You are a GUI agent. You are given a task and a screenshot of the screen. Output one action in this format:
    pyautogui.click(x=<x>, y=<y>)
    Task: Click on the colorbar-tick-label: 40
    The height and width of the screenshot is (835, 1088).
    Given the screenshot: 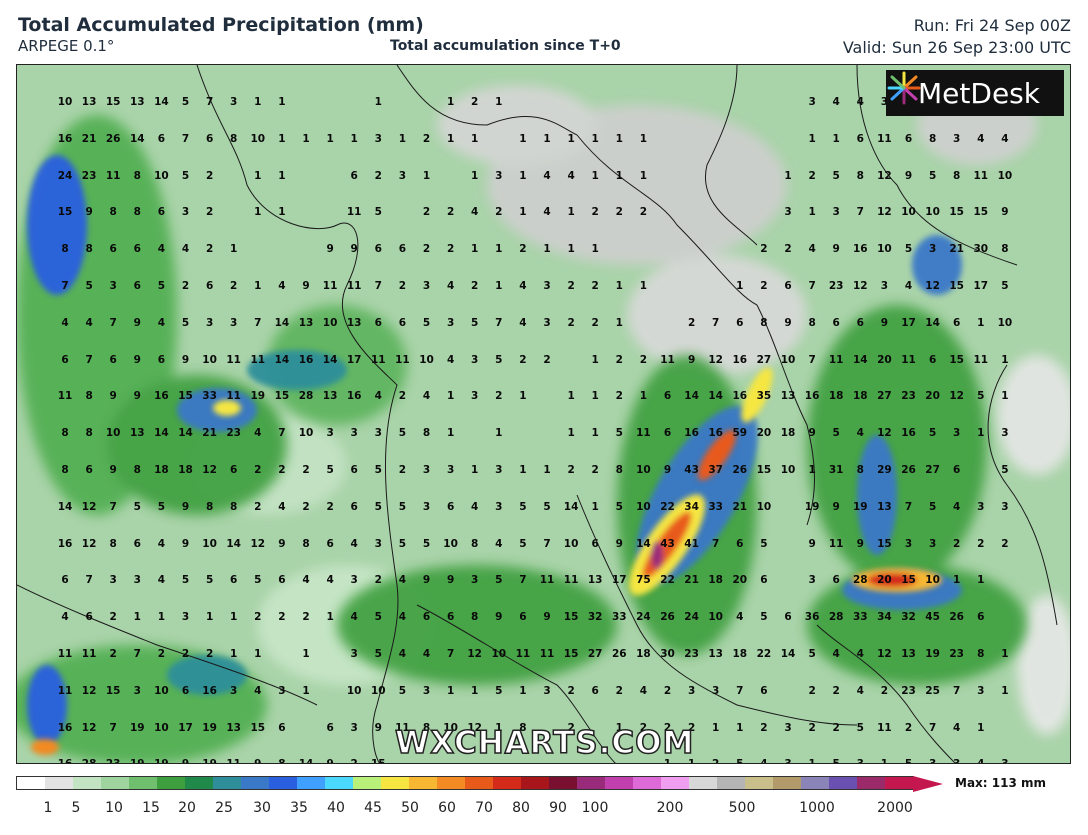 What is the action you would take?
    pyautogui.click(x=336, y=808)
    